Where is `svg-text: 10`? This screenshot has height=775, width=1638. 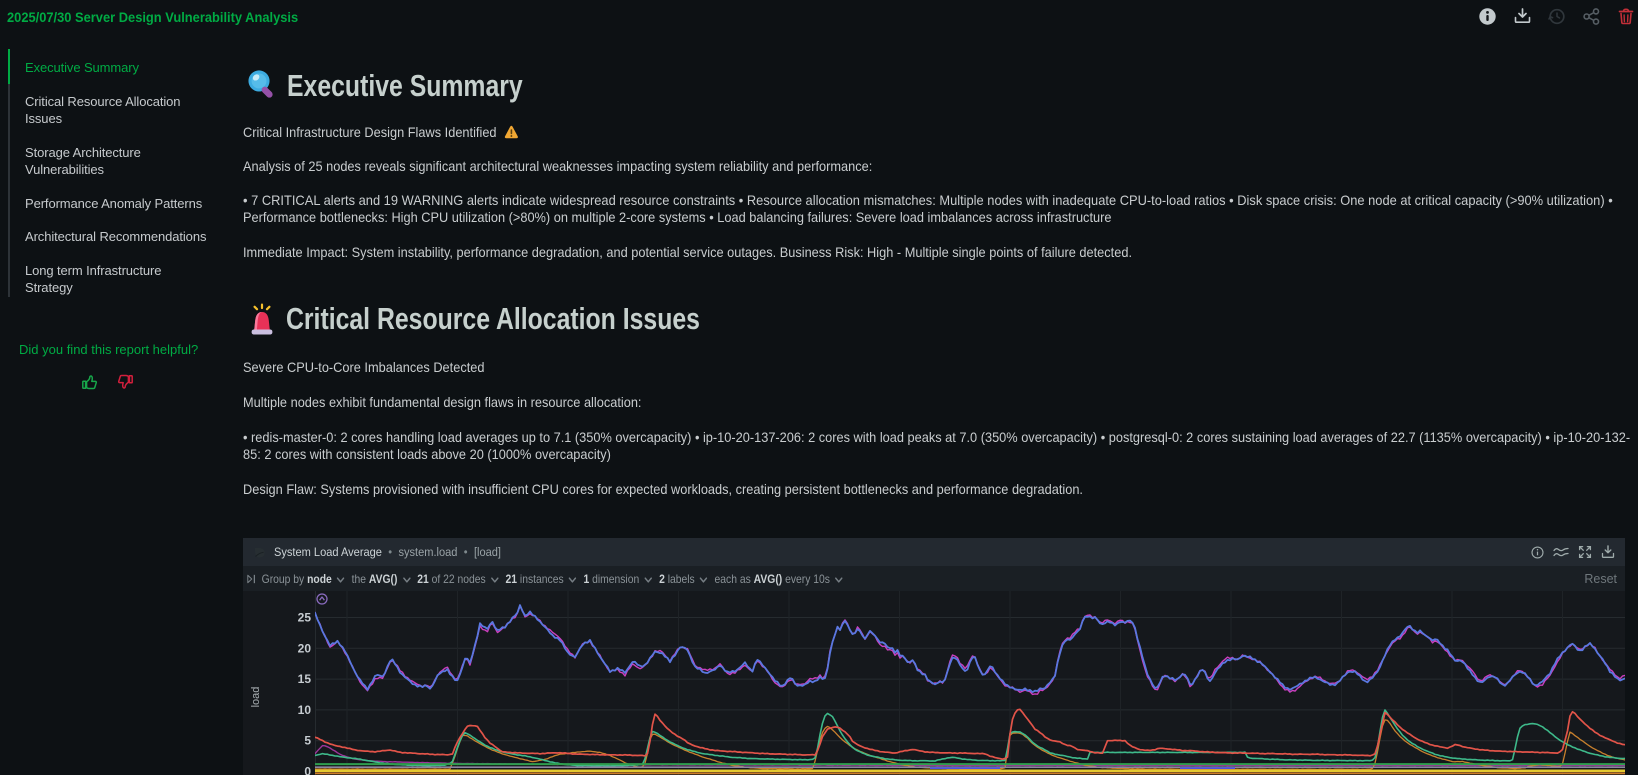
svg-text: 10 is located at coordinates (305, 710).